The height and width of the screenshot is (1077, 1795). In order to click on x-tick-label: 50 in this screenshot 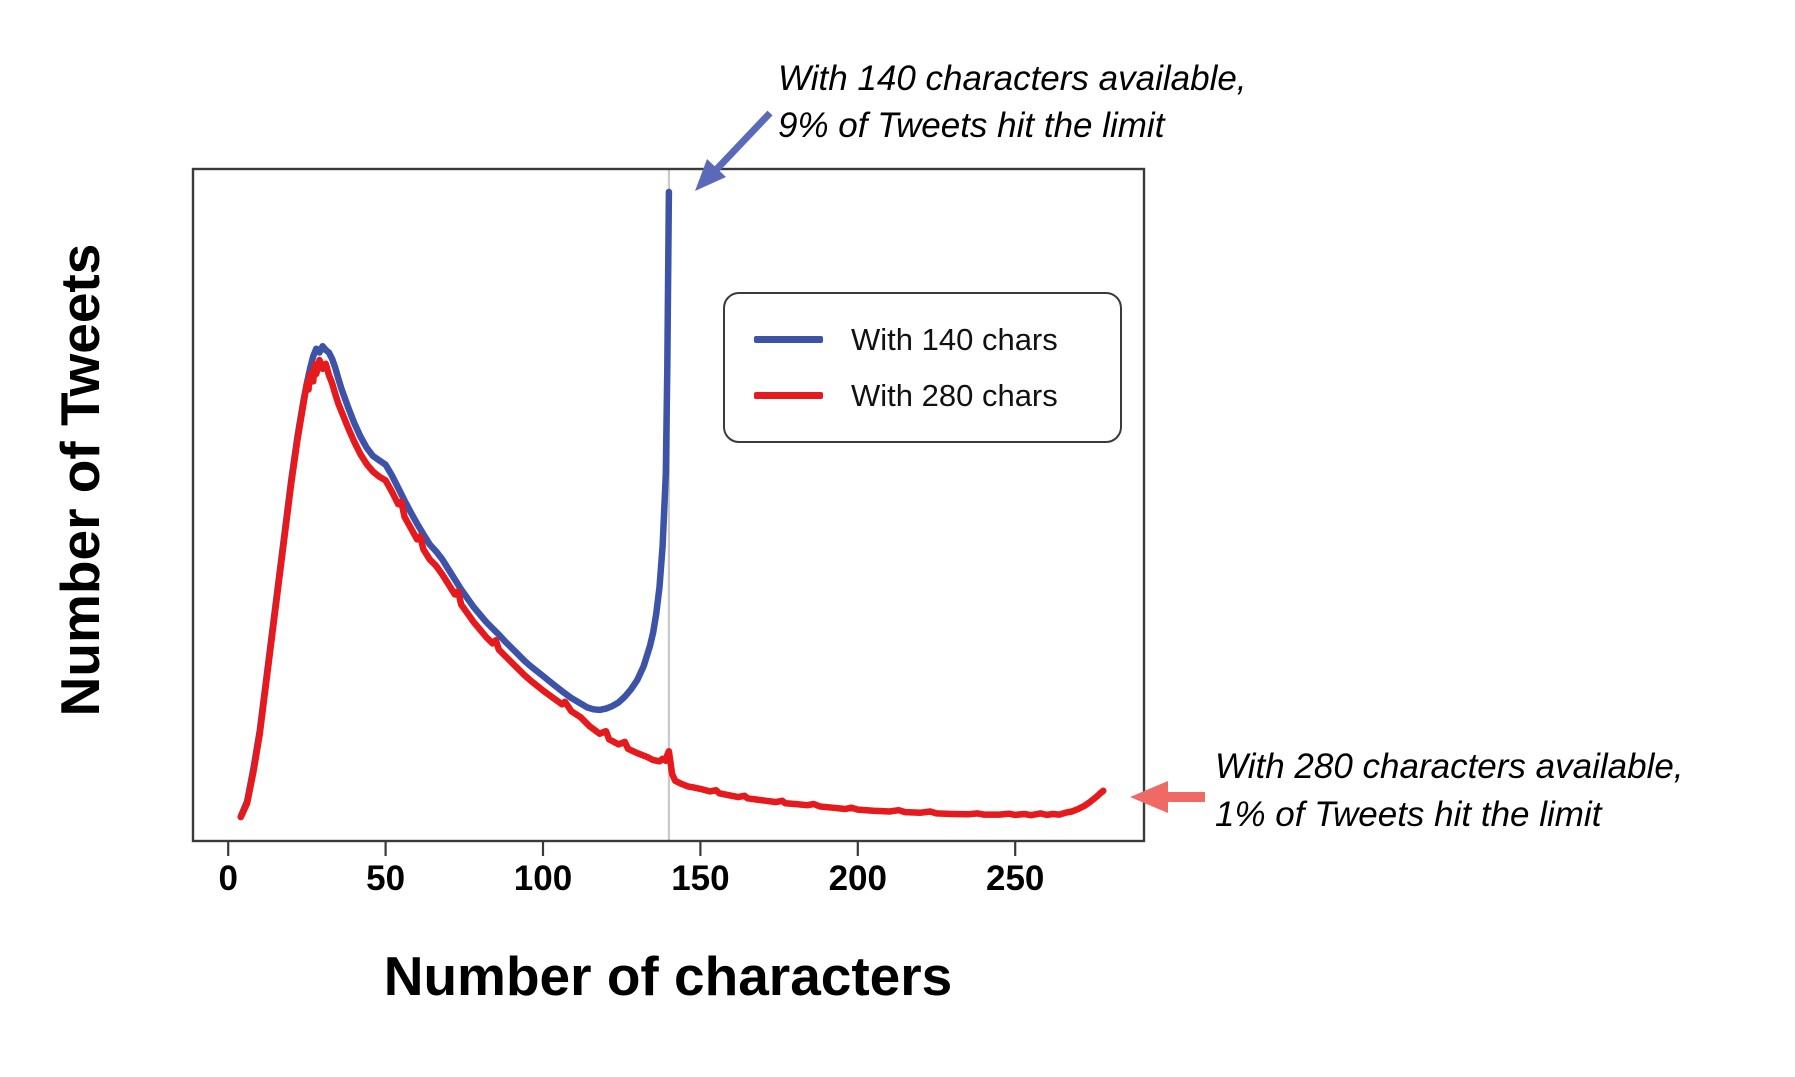, I will do `click(385, 878)`.